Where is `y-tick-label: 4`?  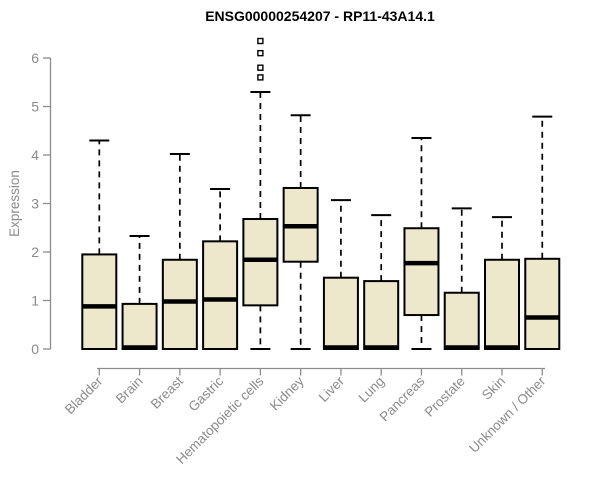 y-tick-label: 4 is located at coordinates (35, 155).